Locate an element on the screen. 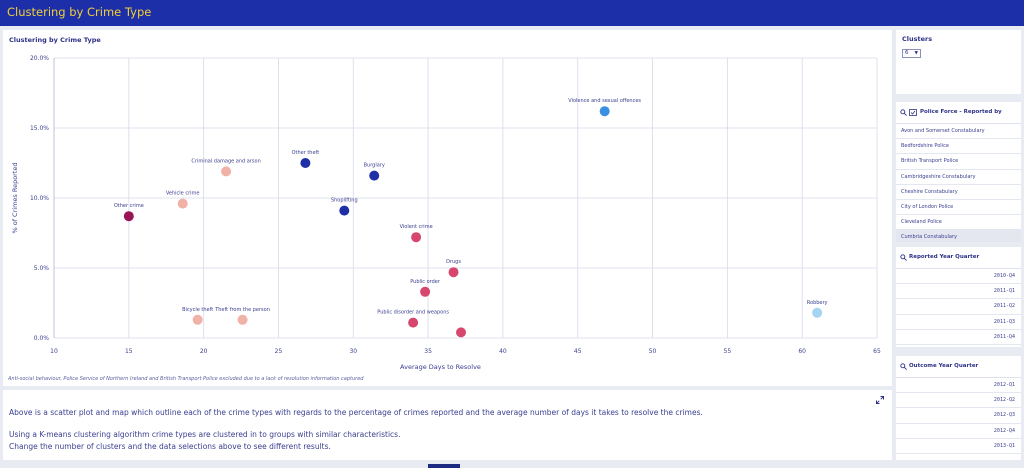 The height and width of the screenshot is (468, 1024). outcome-quarter-list: 2012-Q1 2012-Q2 2012-Q3 2012-Q4 2013-Q1 is located at coordinates (958, 416).